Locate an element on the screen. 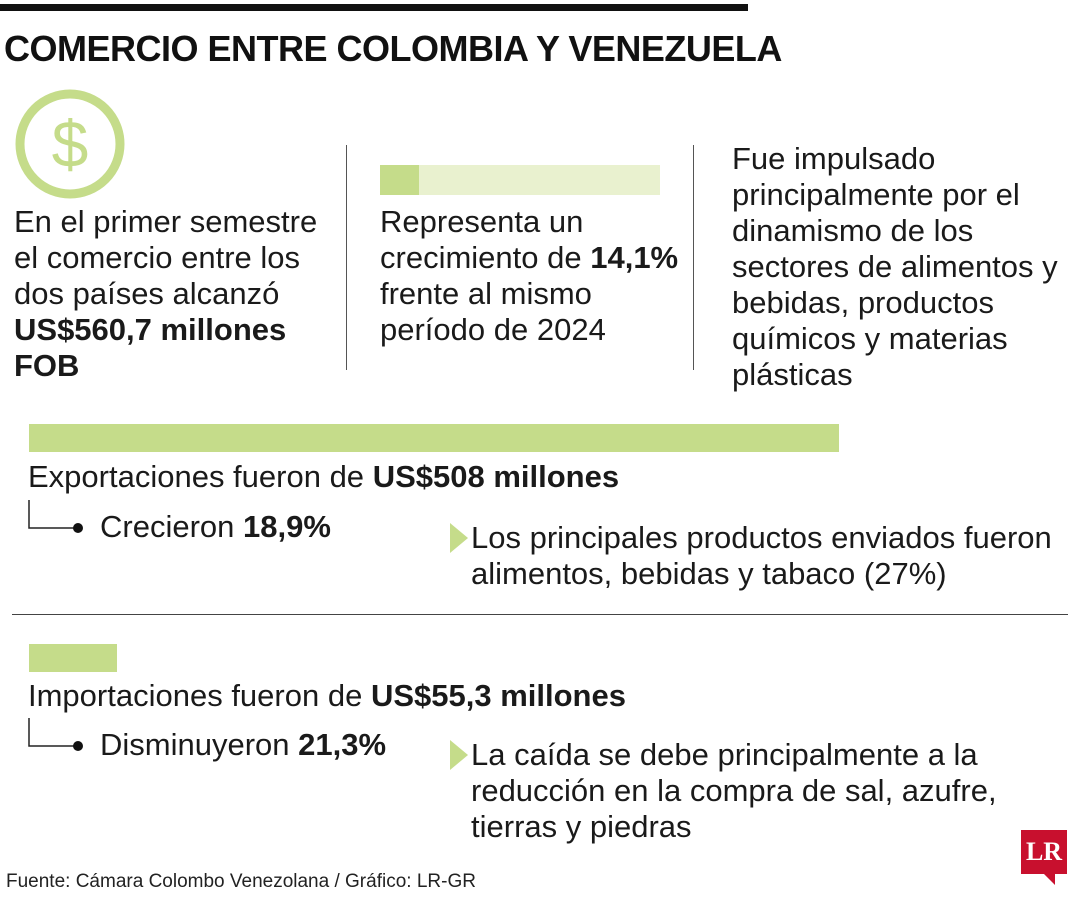  exports-change: Crecieron 18,9% is located at coordinates (215, 527).